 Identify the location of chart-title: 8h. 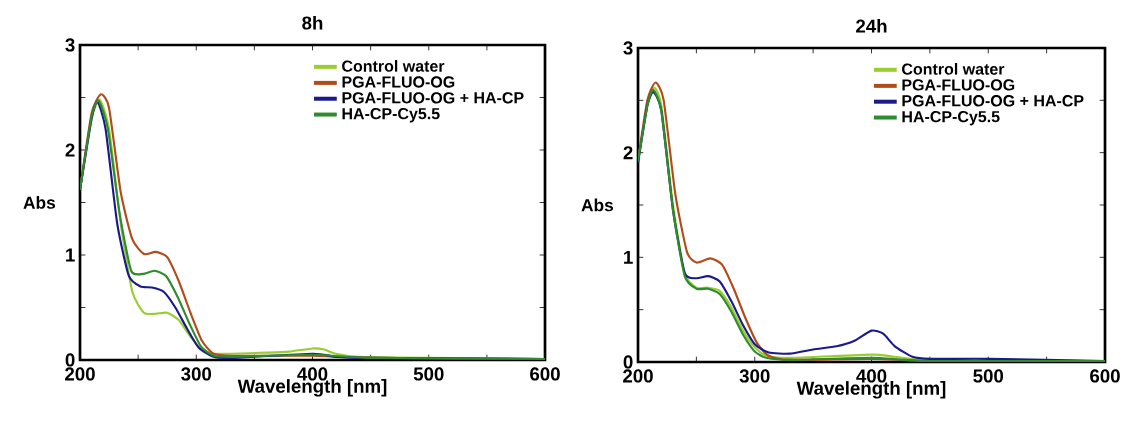
(312, 22).